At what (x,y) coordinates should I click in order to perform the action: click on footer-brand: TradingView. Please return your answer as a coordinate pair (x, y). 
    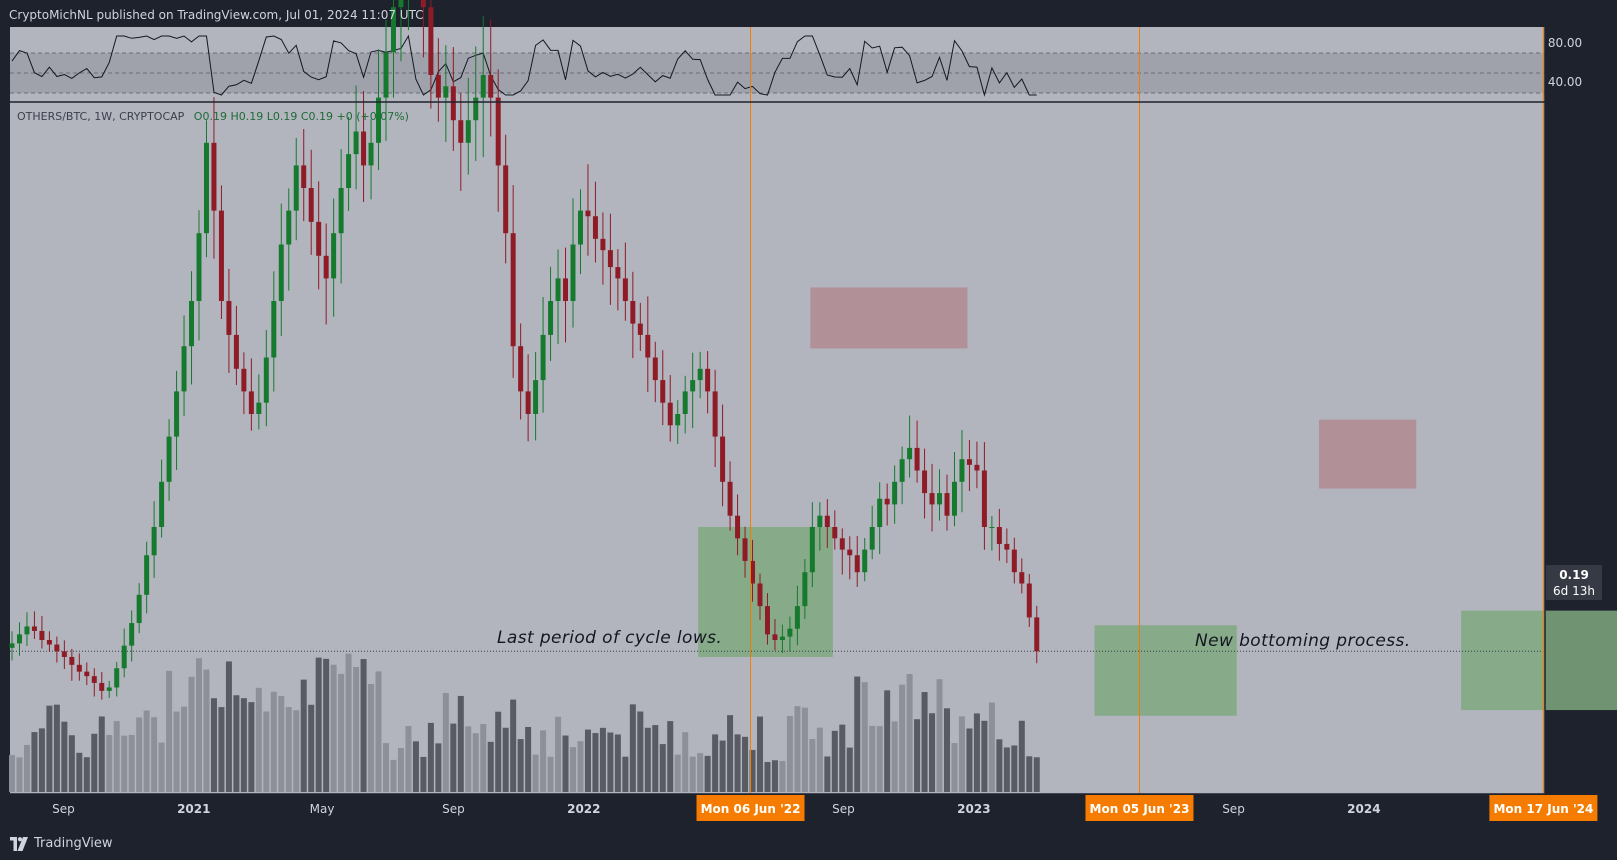
    Looking at the image, I should click on (60, 843).